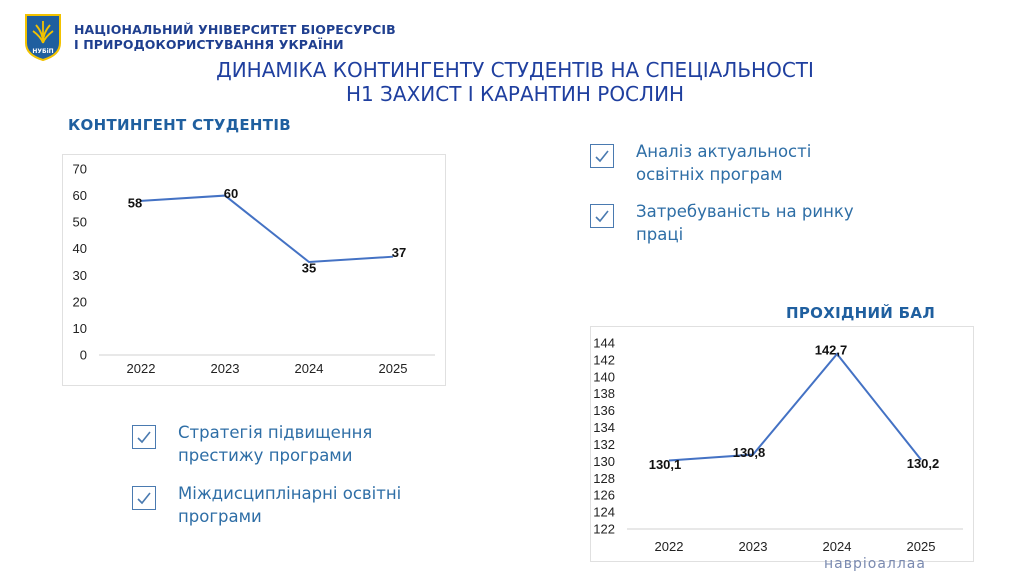 The width and height of the screenshot is (1024, 574). Describe the element at coordinates (604, 343) in the screenshot. I see `y-tick-label: 144` at that location.